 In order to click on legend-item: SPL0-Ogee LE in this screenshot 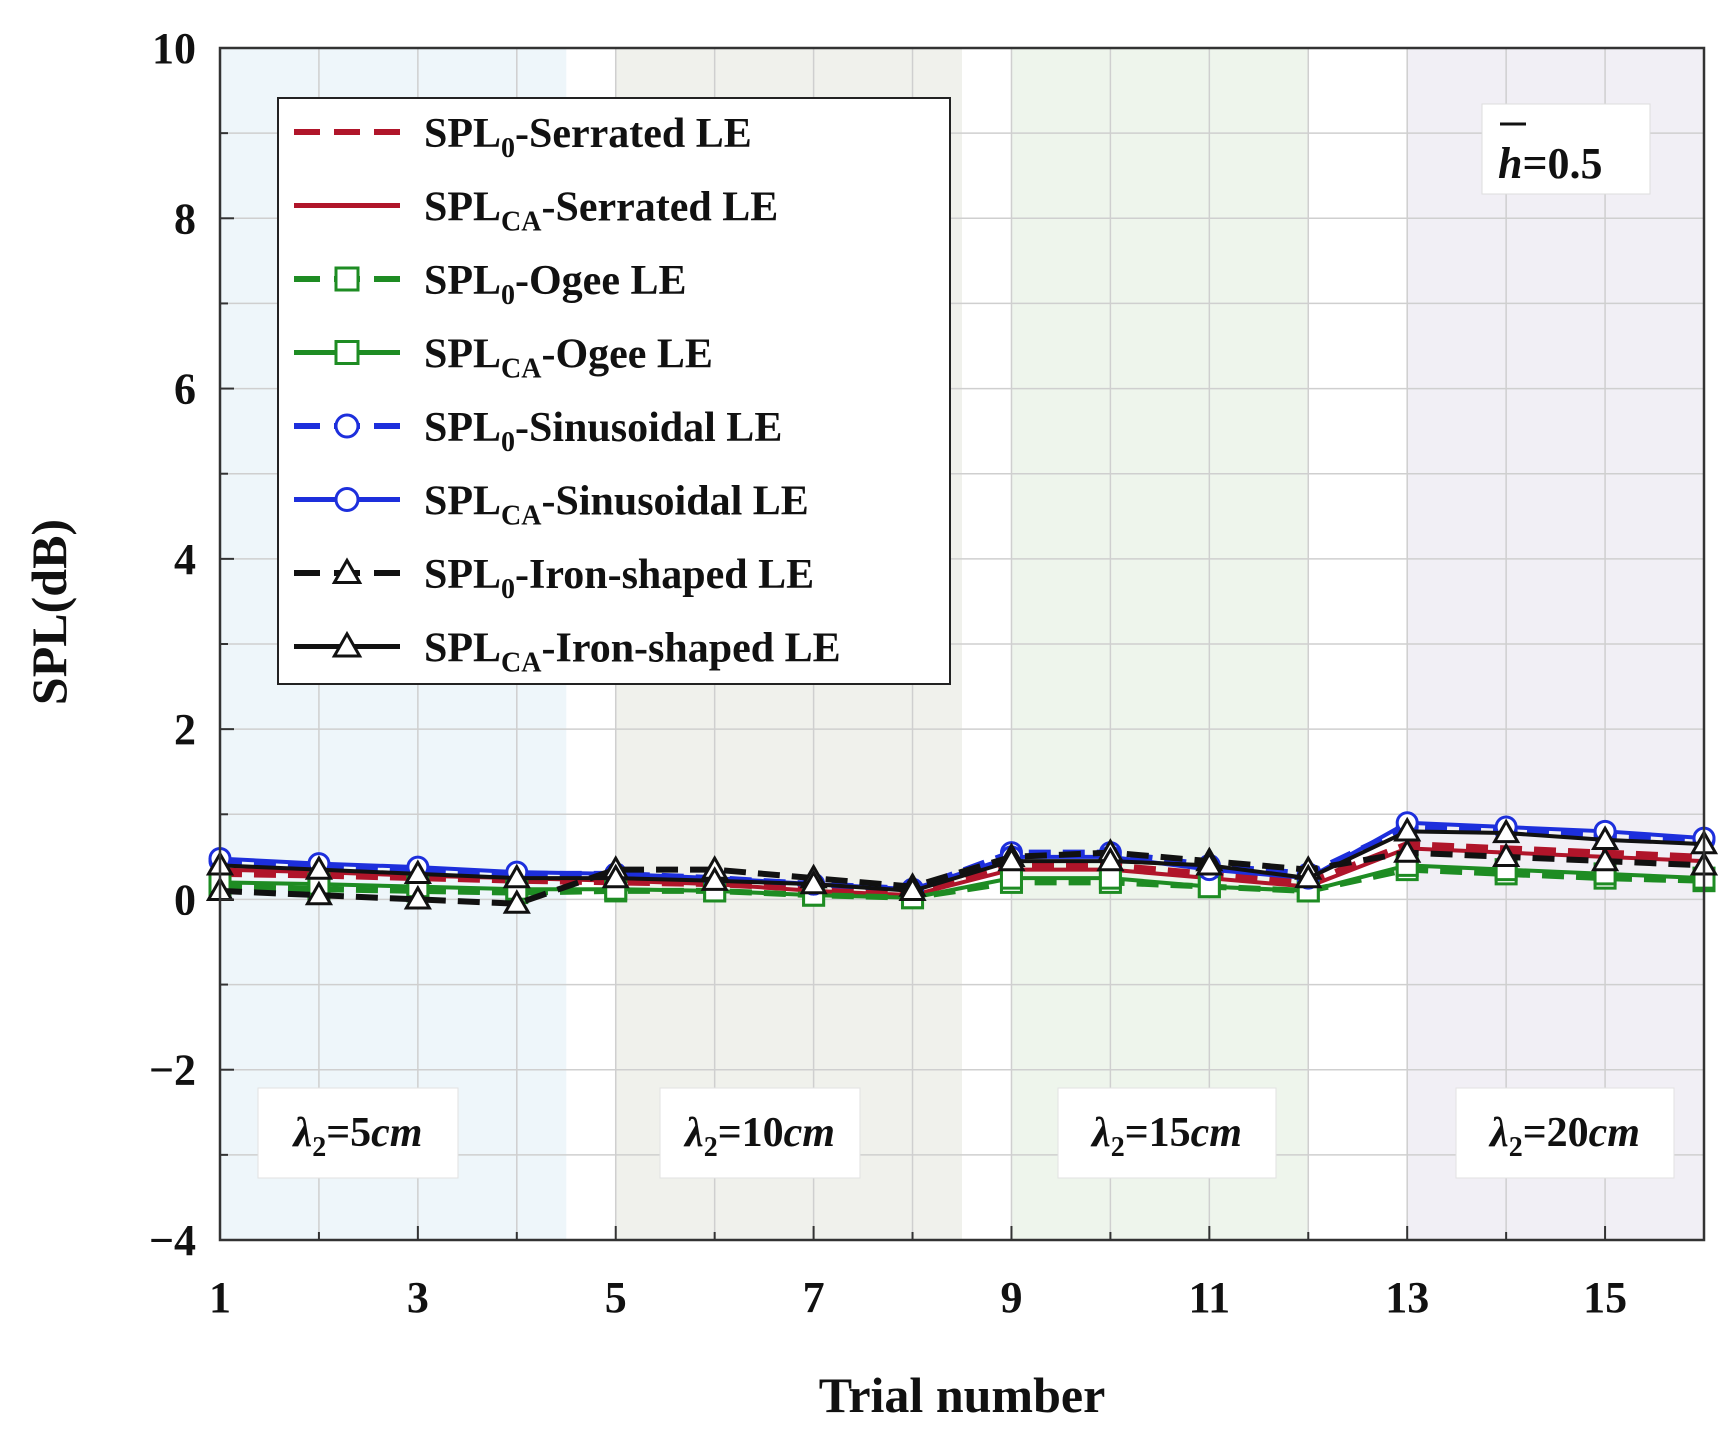, I will do `click(490, 284)`.